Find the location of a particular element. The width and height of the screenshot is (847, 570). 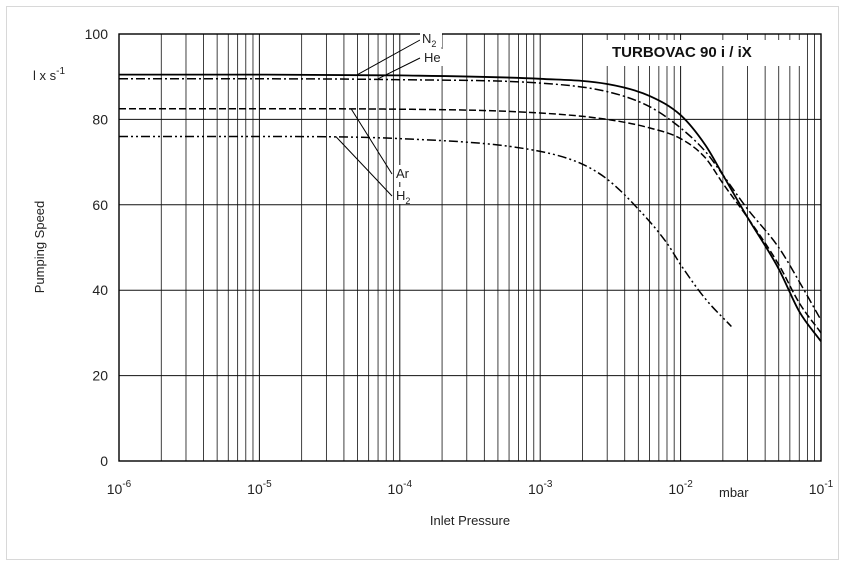

x-tick-label: 10⁻² is located at coordinates (680, 488).